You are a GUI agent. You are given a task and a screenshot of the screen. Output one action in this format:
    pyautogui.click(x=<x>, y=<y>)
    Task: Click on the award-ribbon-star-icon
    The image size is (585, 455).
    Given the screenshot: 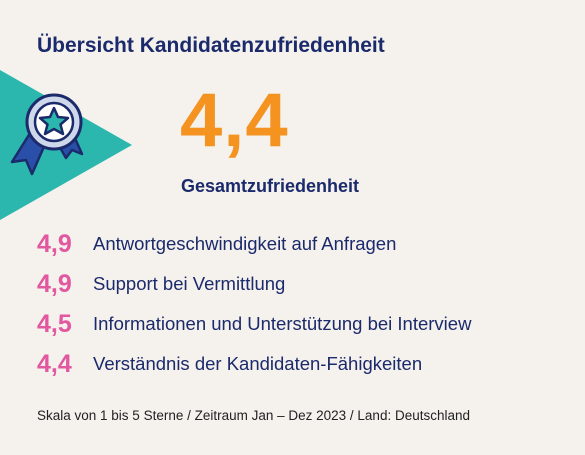 What is the action you would take?
    pyautogui.click(x=66, y=145)
    